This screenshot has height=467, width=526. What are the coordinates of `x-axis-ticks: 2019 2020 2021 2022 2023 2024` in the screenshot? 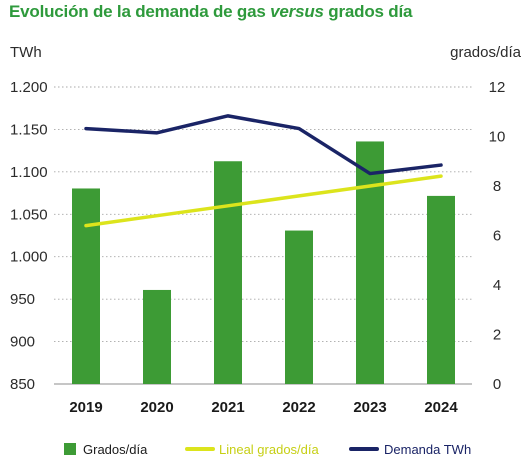 It's located at (263, 407).